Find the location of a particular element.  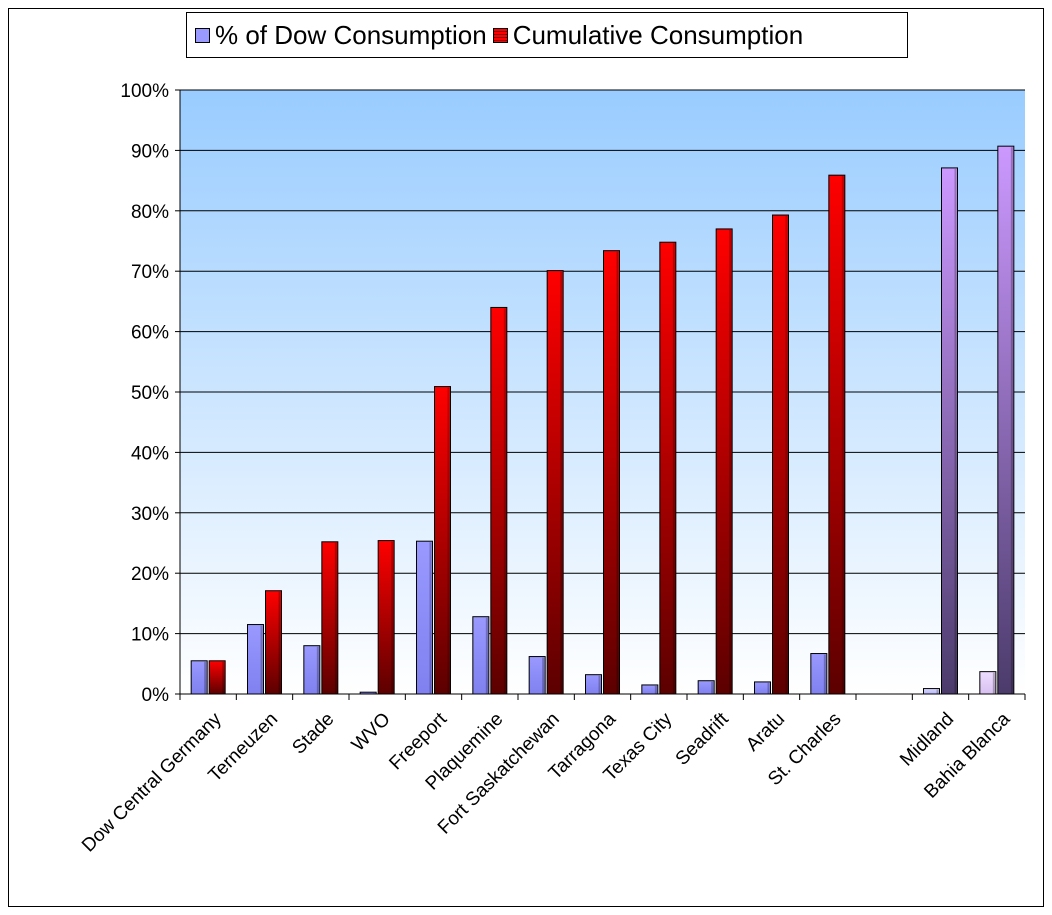

y-tick-label: 80% is located at coordinates (150, 212).